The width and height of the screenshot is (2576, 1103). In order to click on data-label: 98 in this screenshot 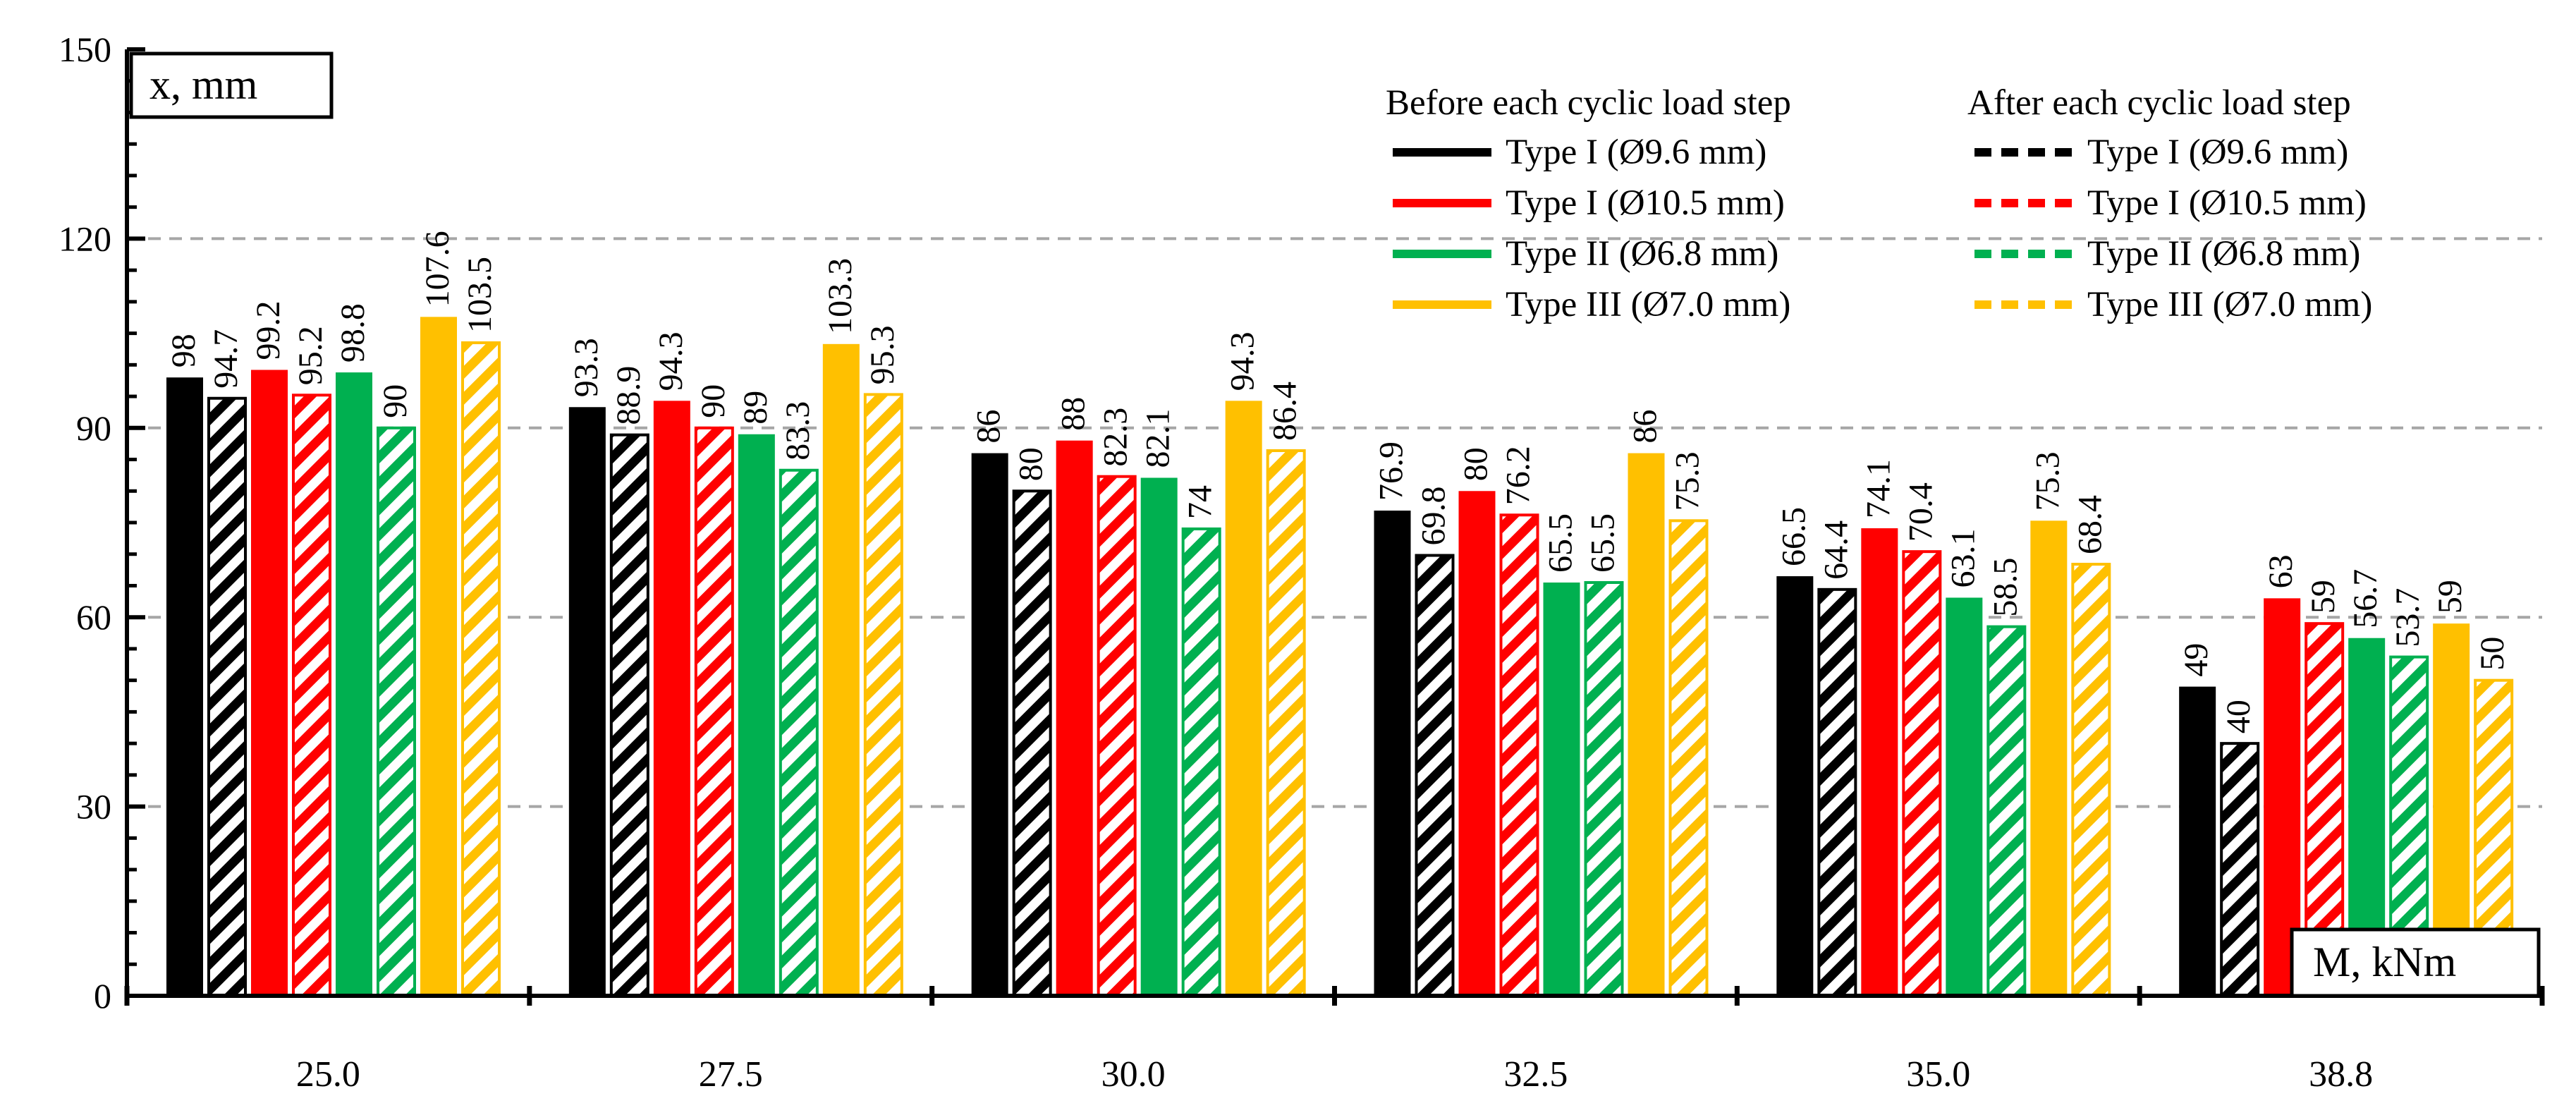, I will do `click(184, 350)`.